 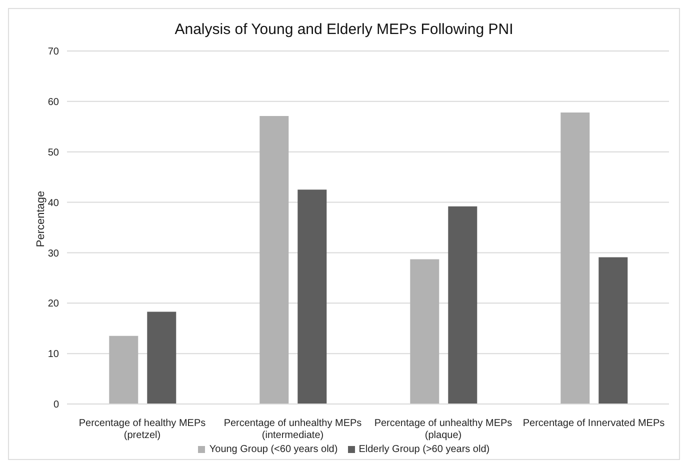 I want to click on legend-label: Elderly Group (>60 years old), so click(x=424, y=449).